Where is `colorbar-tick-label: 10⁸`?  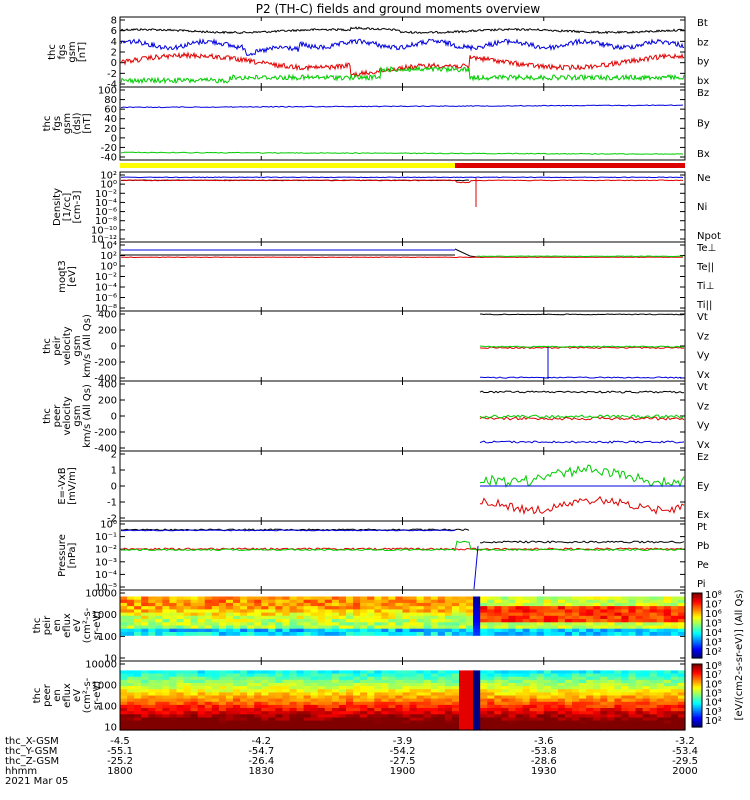 colorbar-tick-label: 10⁸ is located at coordinates (713, 595).